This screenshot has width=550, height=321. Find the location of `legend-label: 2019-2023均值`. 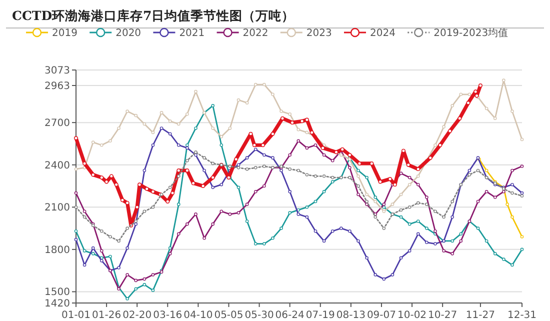

legend-label: 2019-2023均值 is located at coordinates (471, 33).